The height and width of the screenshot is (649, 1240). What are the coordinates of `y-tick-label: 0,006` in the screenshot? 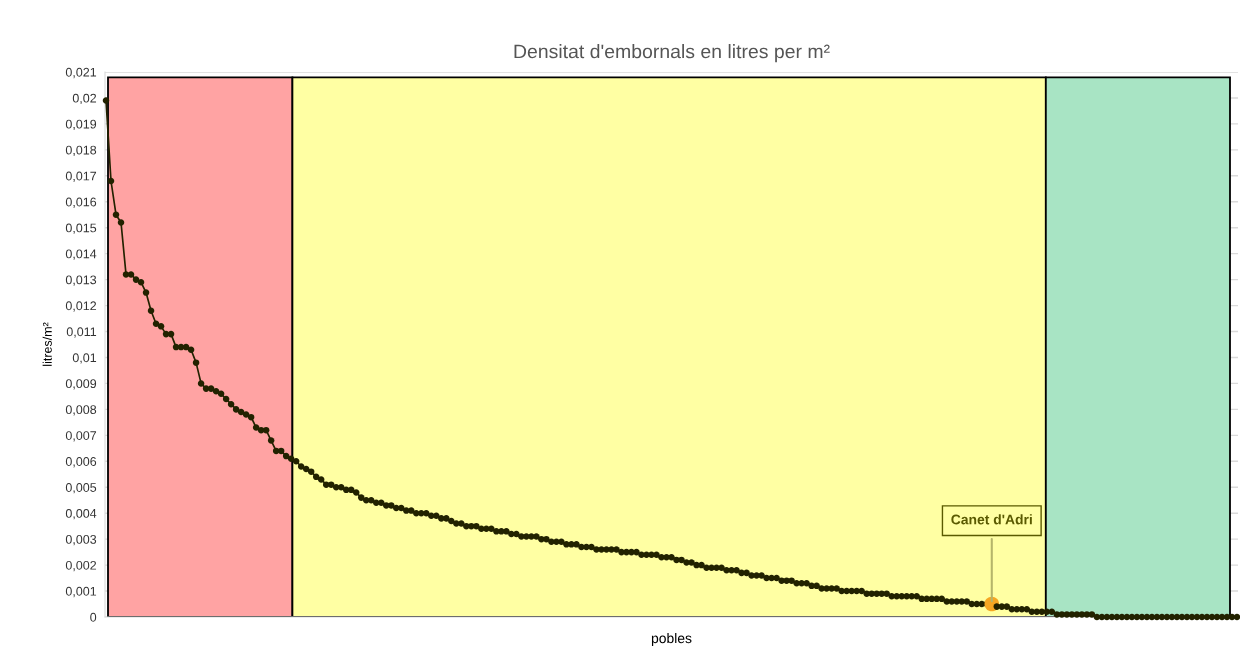 It's located at (81, 462).